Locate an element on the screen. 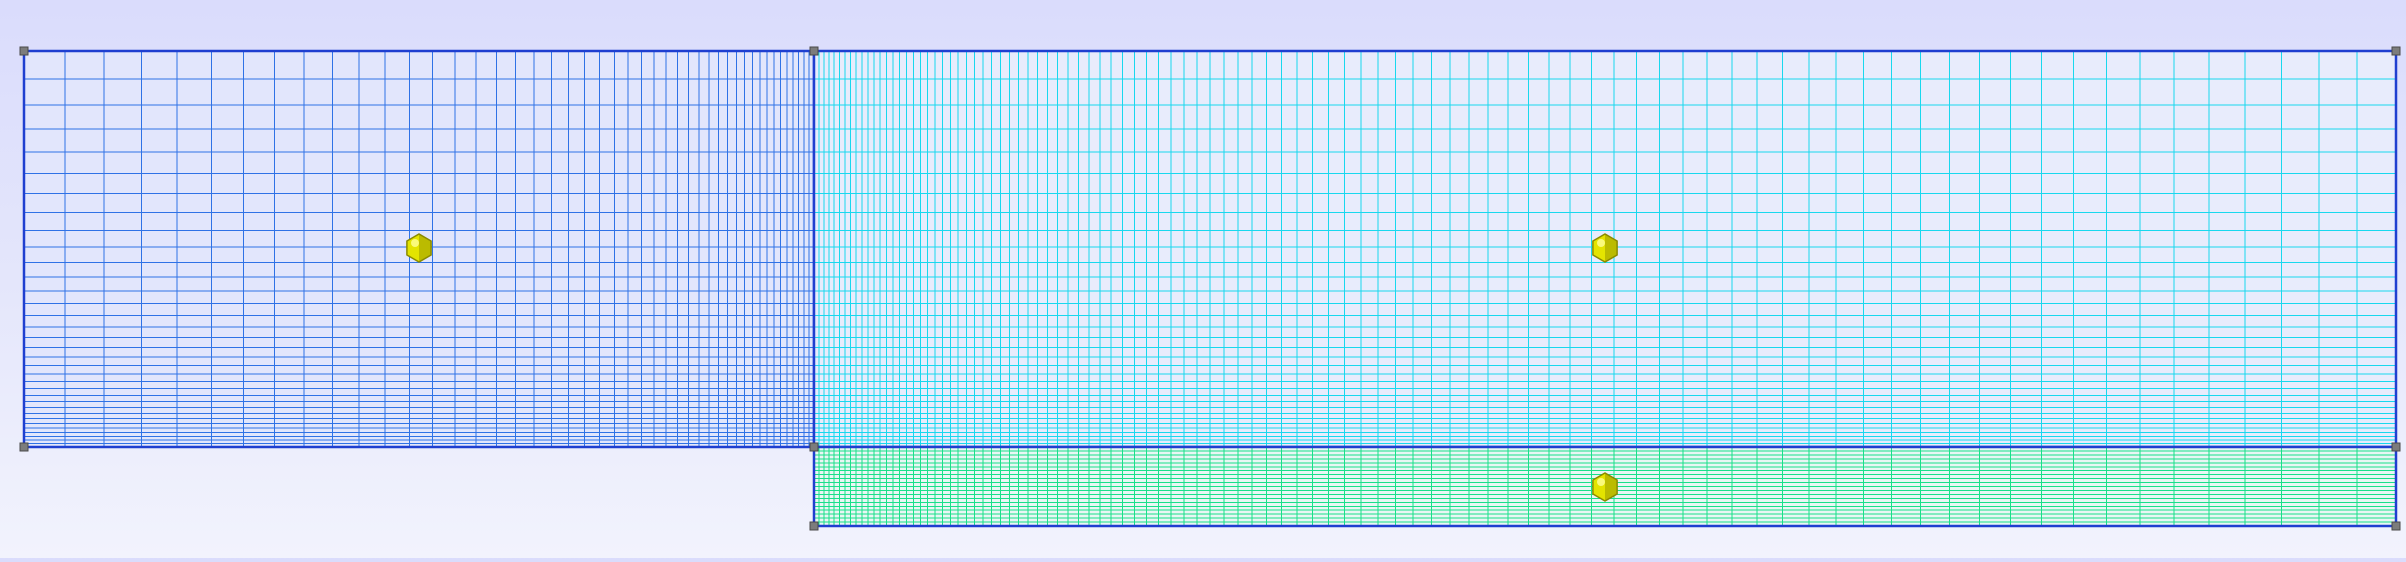  block-right-bottom-border is located at coordinates (1605, 486).